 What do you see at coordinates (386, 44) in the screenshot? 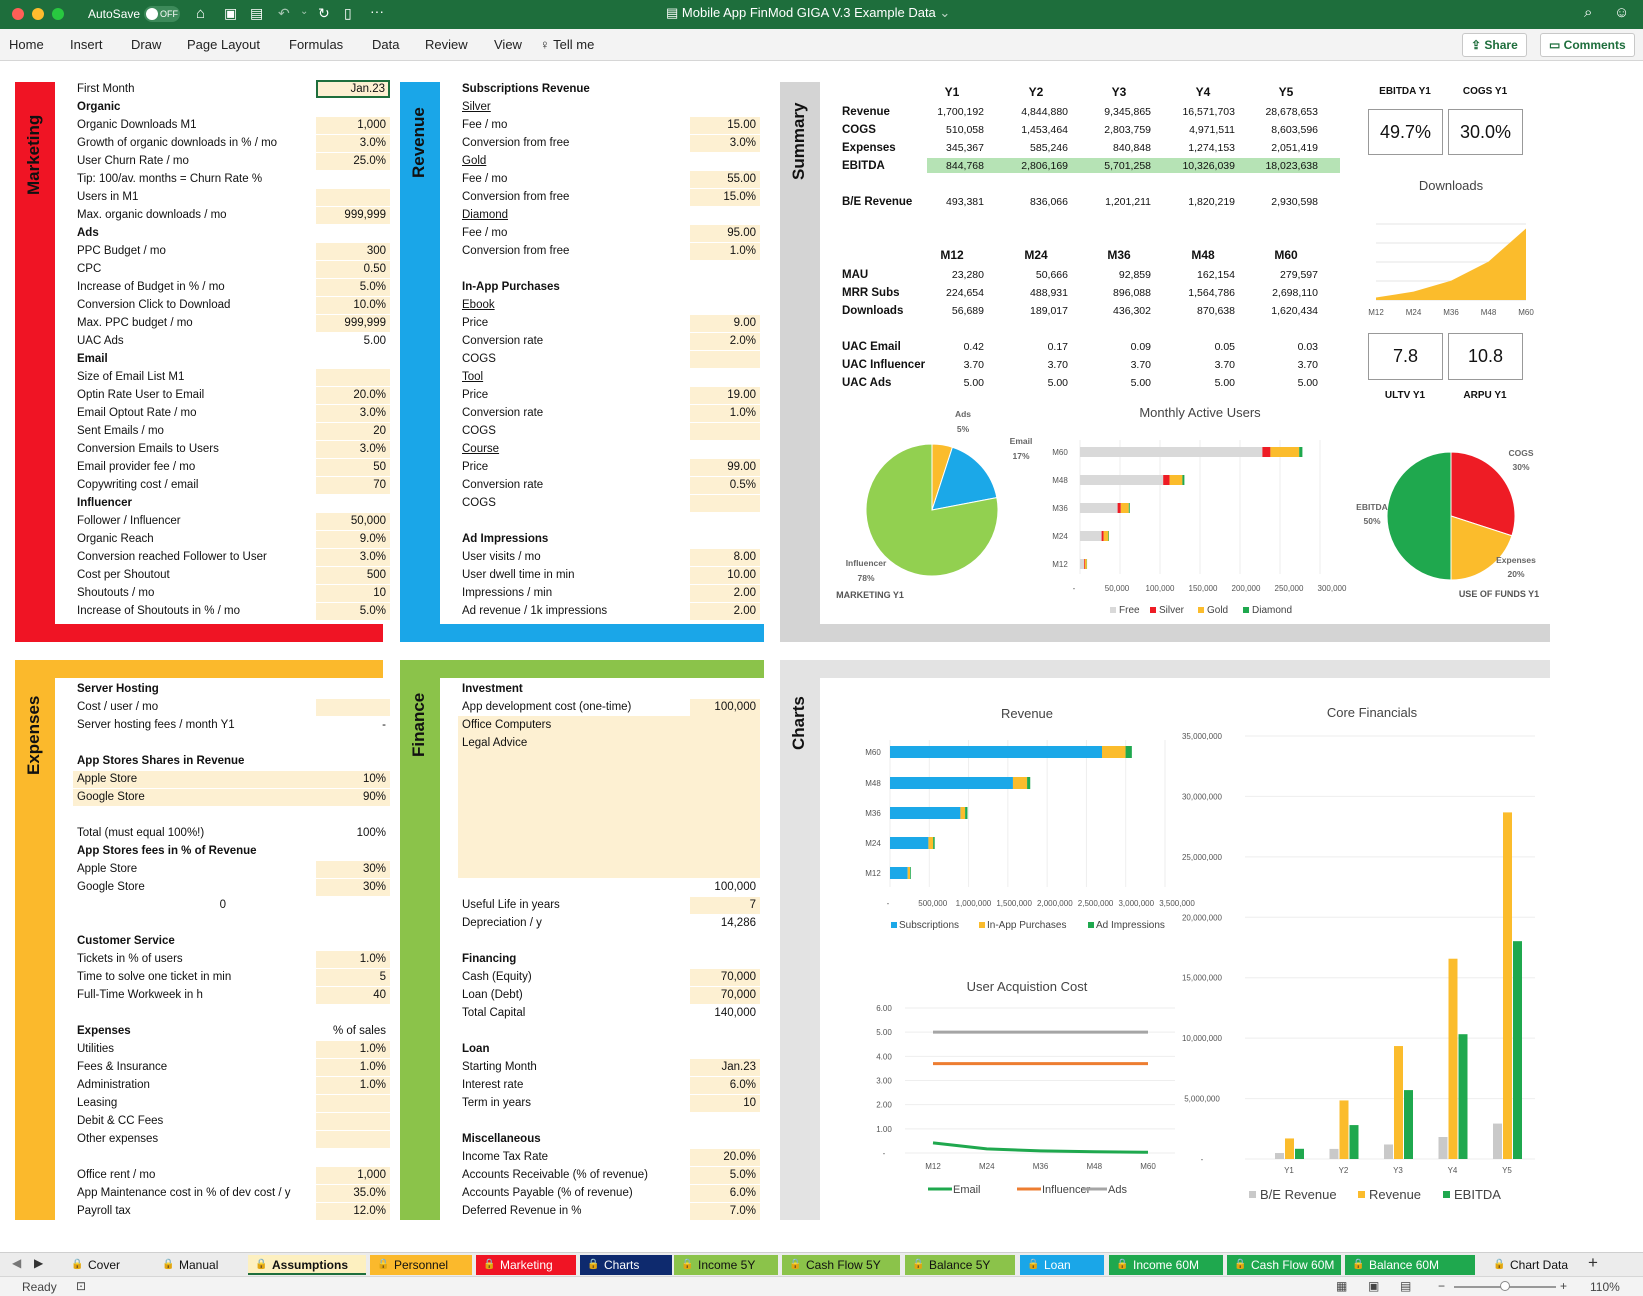
I see `tab-data: Data` at bounding box center [386, 44].